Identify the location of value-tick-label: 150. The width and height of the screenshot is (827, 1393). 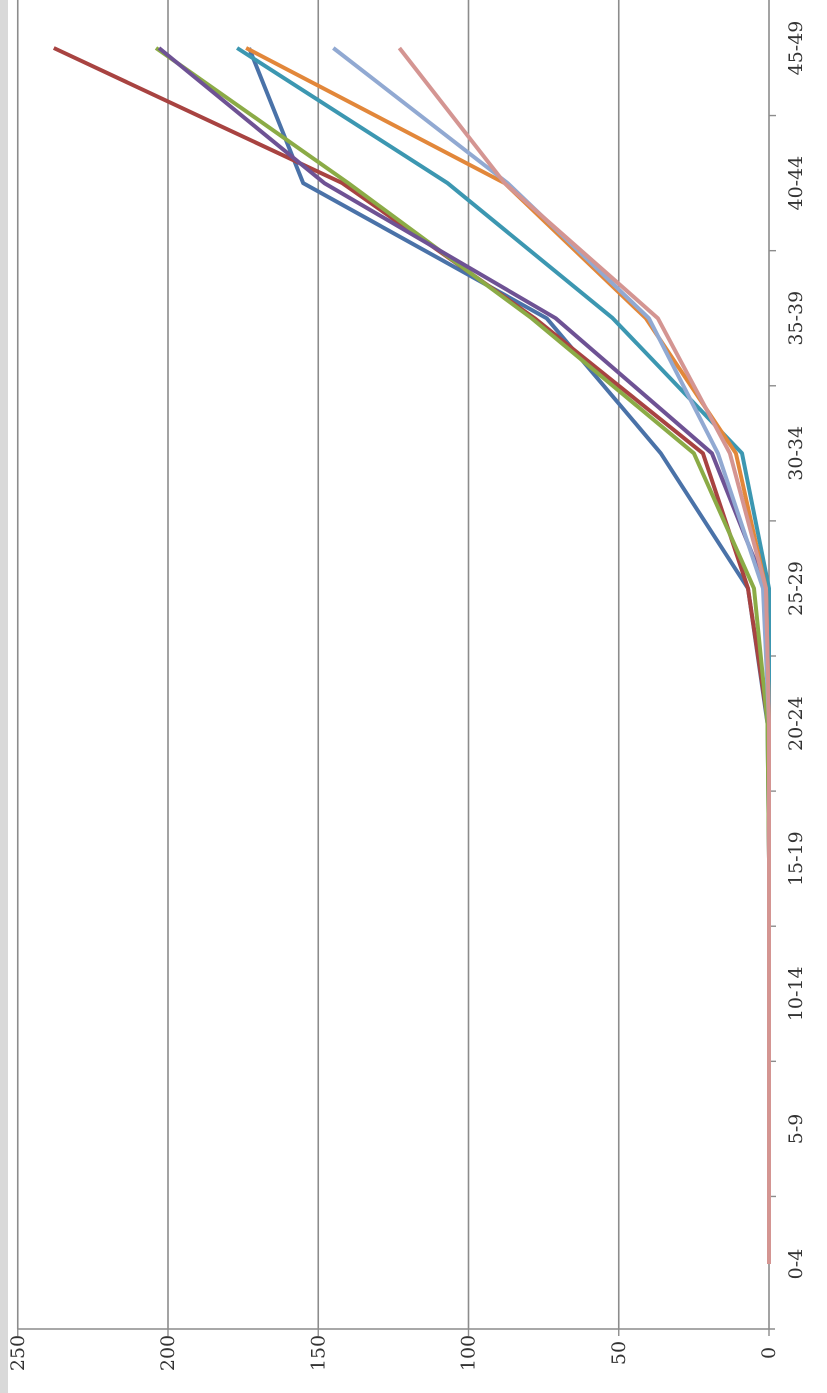
(318, 1353).